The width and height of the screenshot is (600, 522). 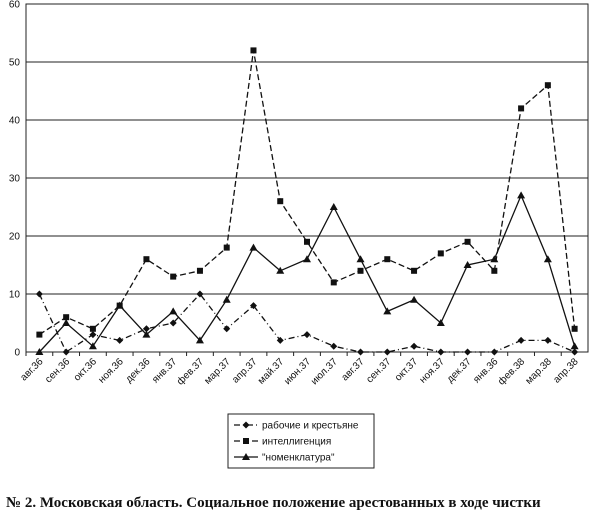 I want to click on x-tick-label: июл.37, so click(x=324, y=371).